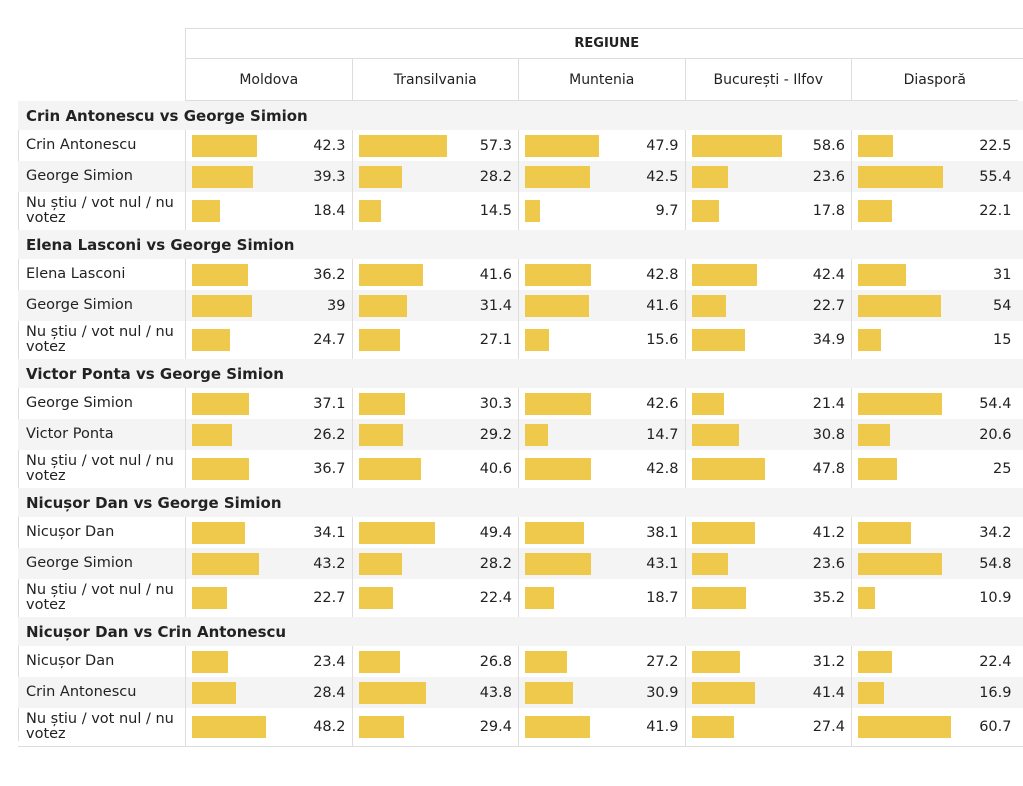 The height and width of the screenshot is (786, 1023). I want to click on value-label: 39, so click(336, 305).